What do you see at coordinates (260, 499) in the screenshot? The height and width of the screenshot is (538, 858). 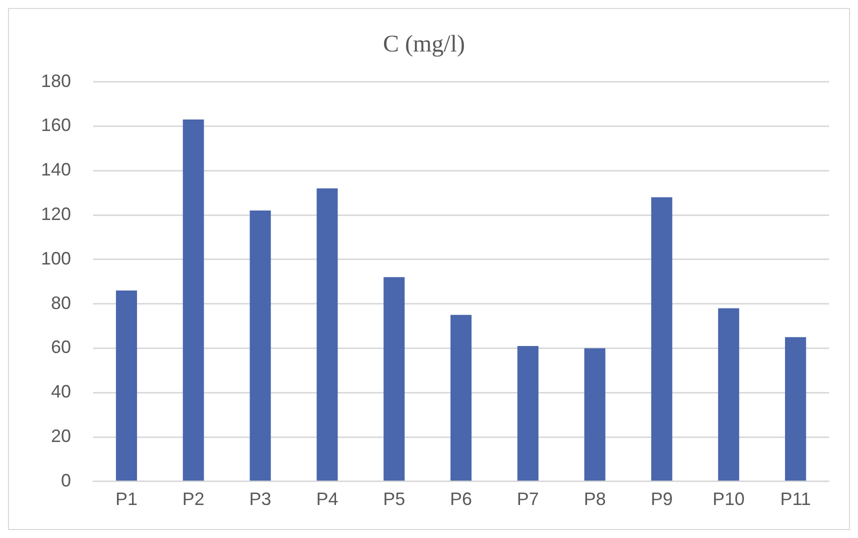 I see `x-tick-label: P3` at bounding box center [260, 499].